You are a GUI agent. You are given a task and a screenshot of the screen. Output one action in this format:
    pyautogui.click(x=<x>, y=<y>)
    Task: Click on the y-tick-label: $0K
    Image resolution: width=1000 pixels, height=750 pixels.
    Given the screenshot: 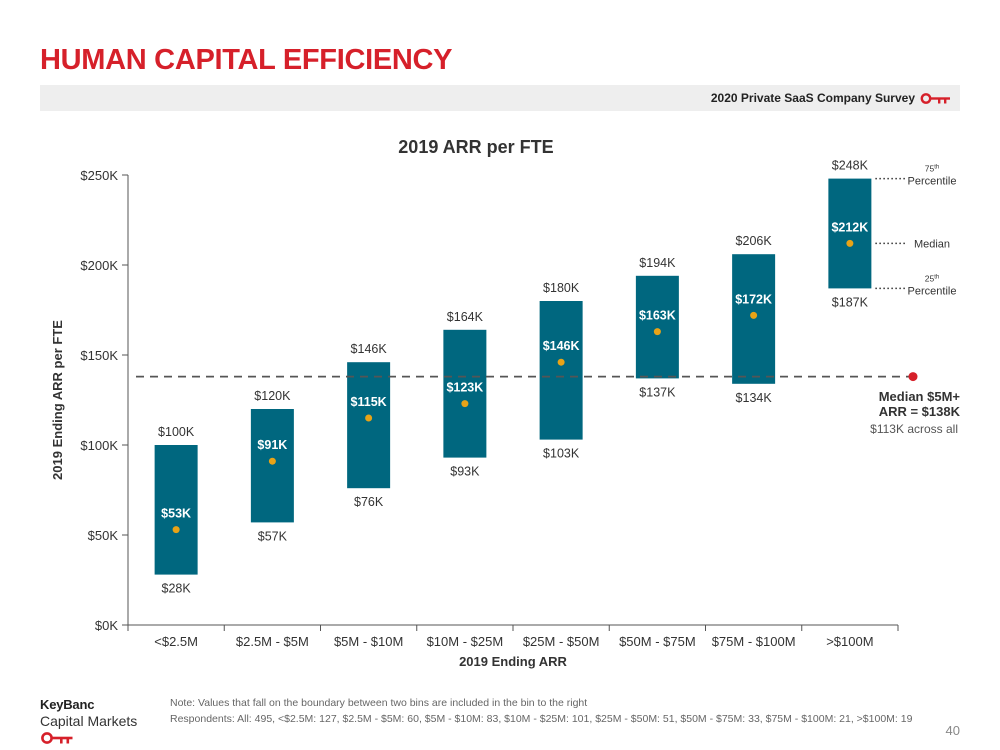 What is the action you would take?
    pyautogui.click(x=106, y=625)
    